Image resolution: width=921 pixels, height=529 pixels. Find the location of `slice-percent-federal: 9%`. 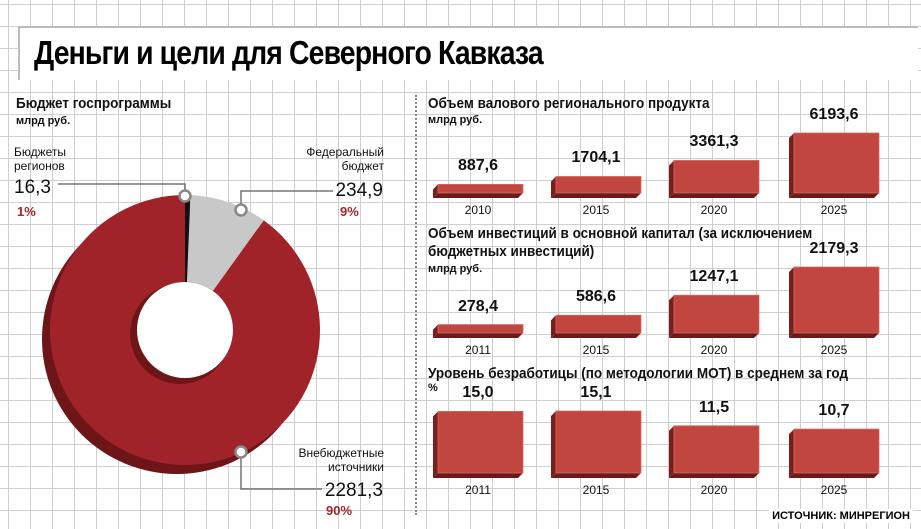

slice-percent-federal: 9% is located at coordinates (349, 211).